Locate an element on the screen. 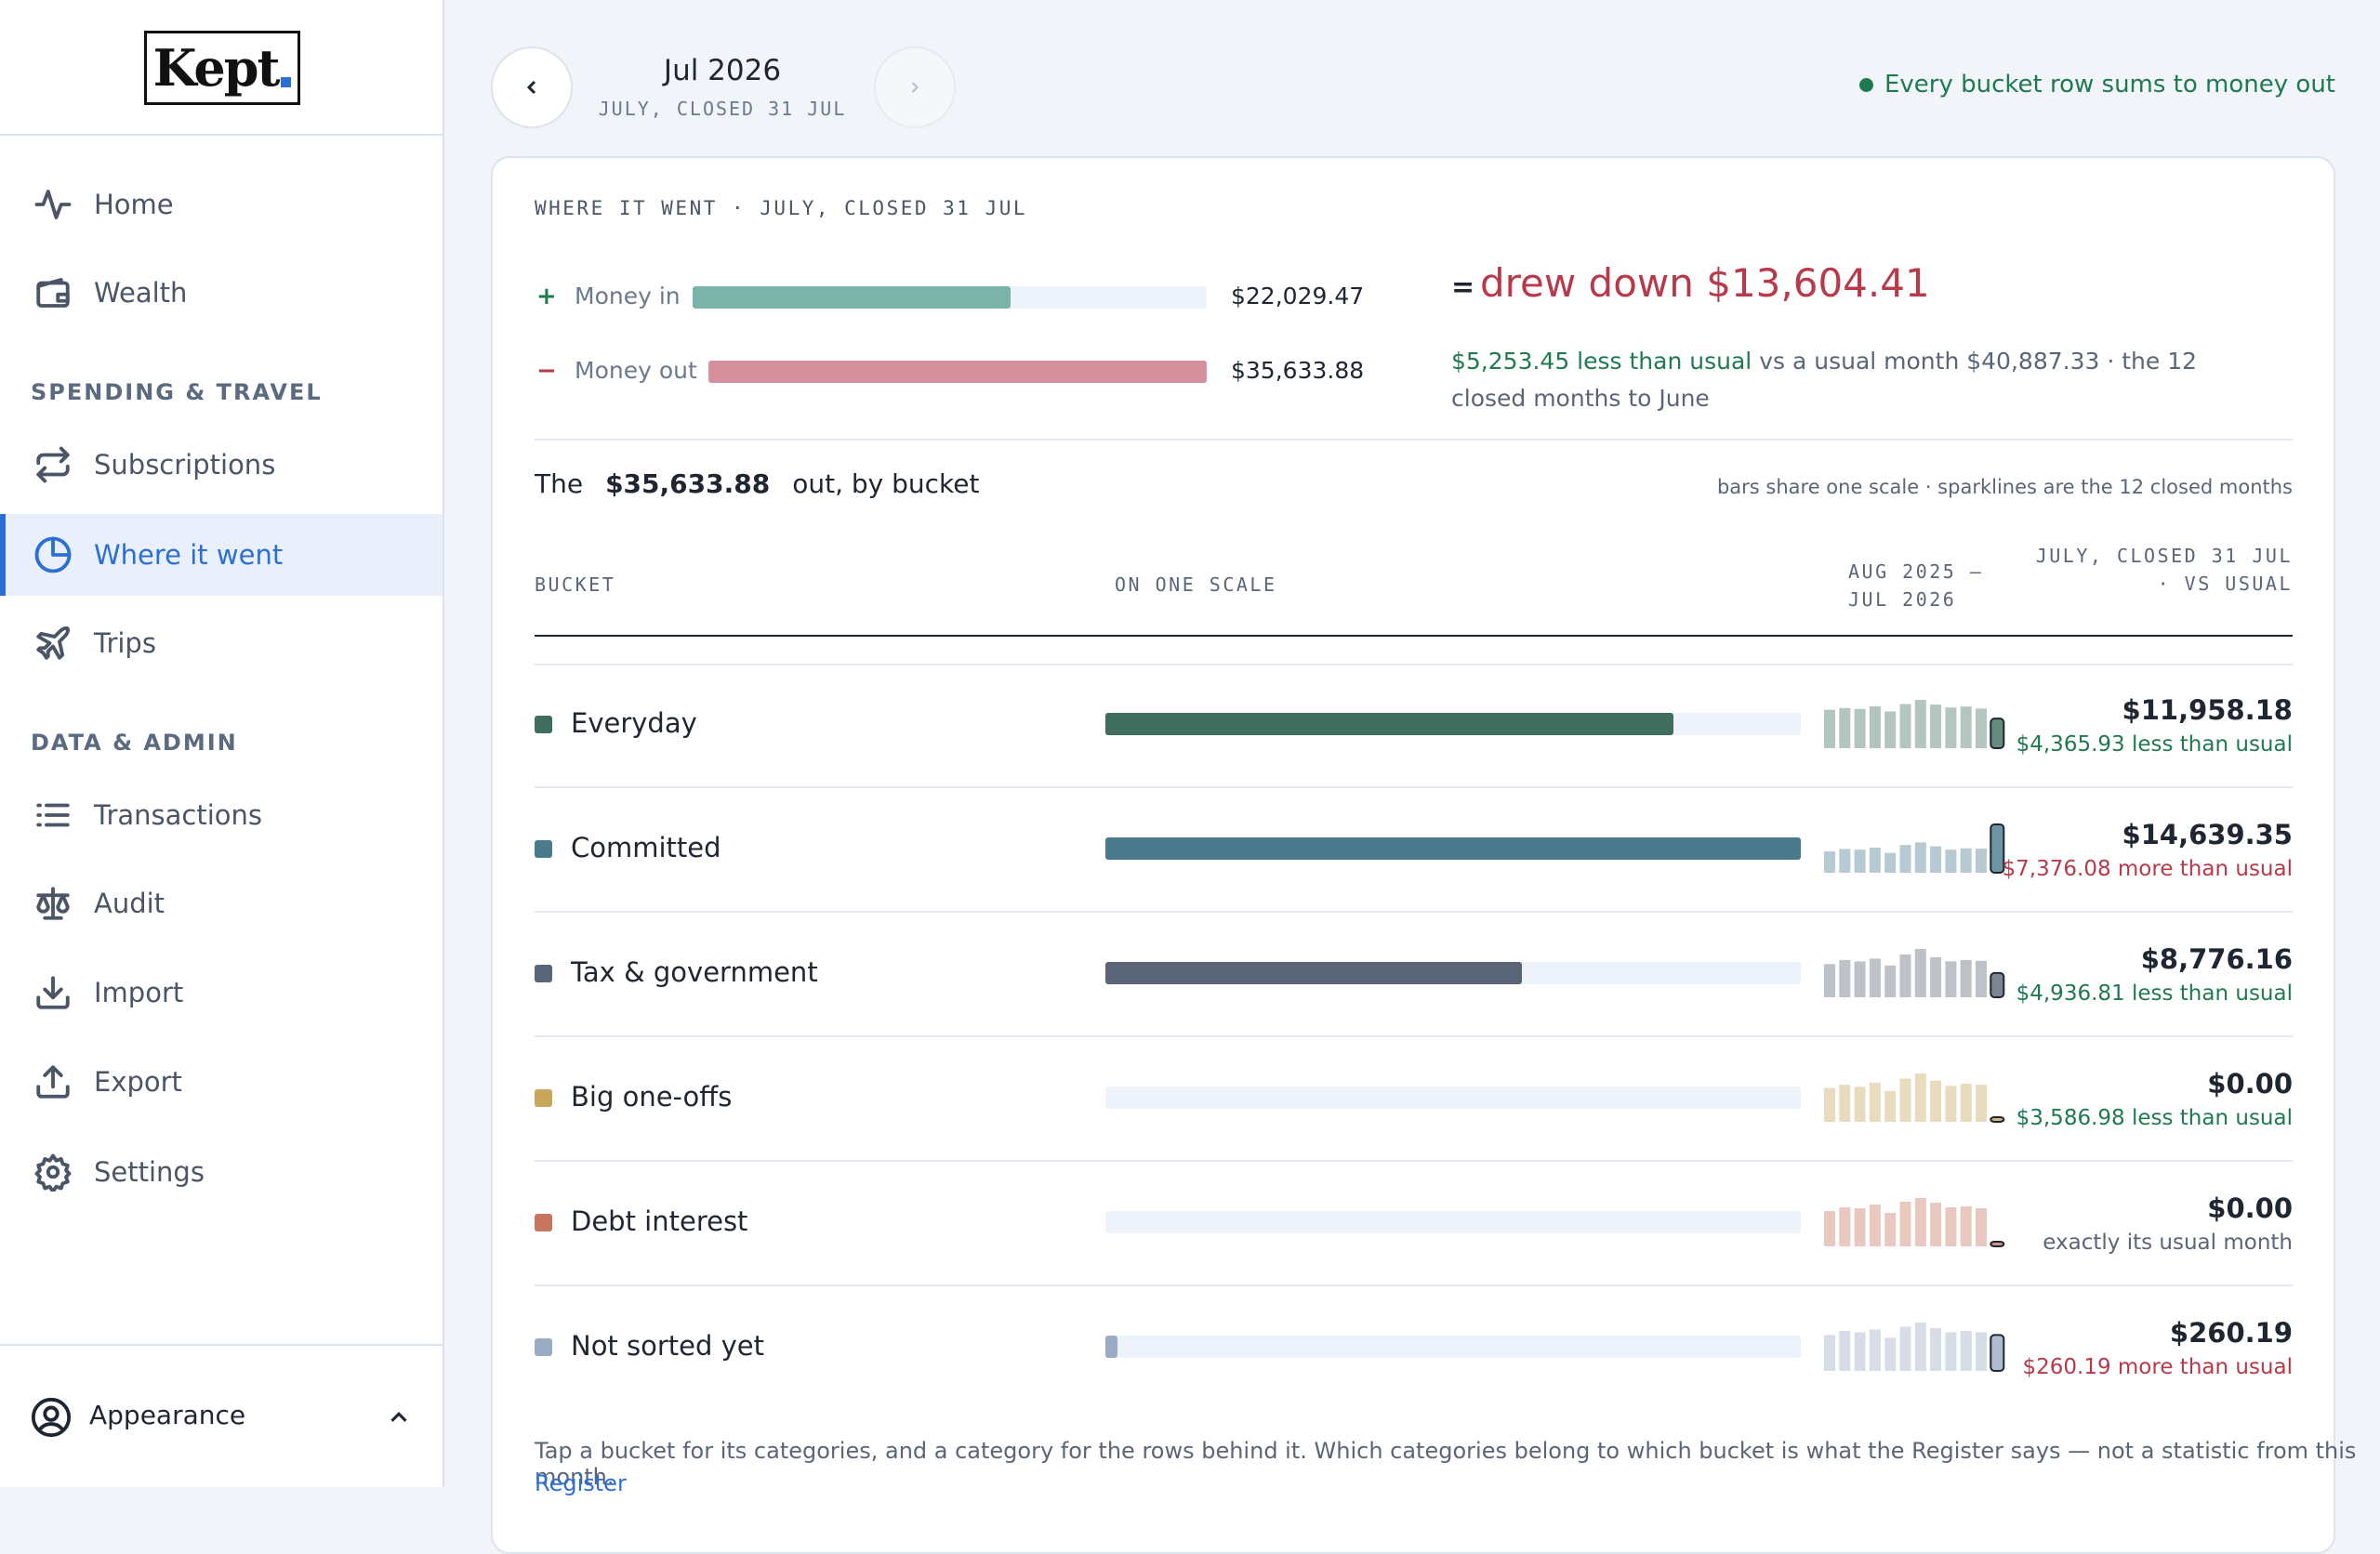  nav-label: Where it went is located at coordinates (189, 555).